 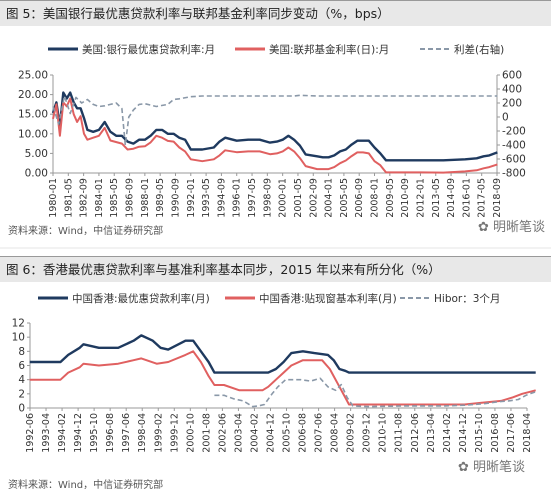 I want to click on x-tick-label: 1993-05, so click(x=206, y=198).